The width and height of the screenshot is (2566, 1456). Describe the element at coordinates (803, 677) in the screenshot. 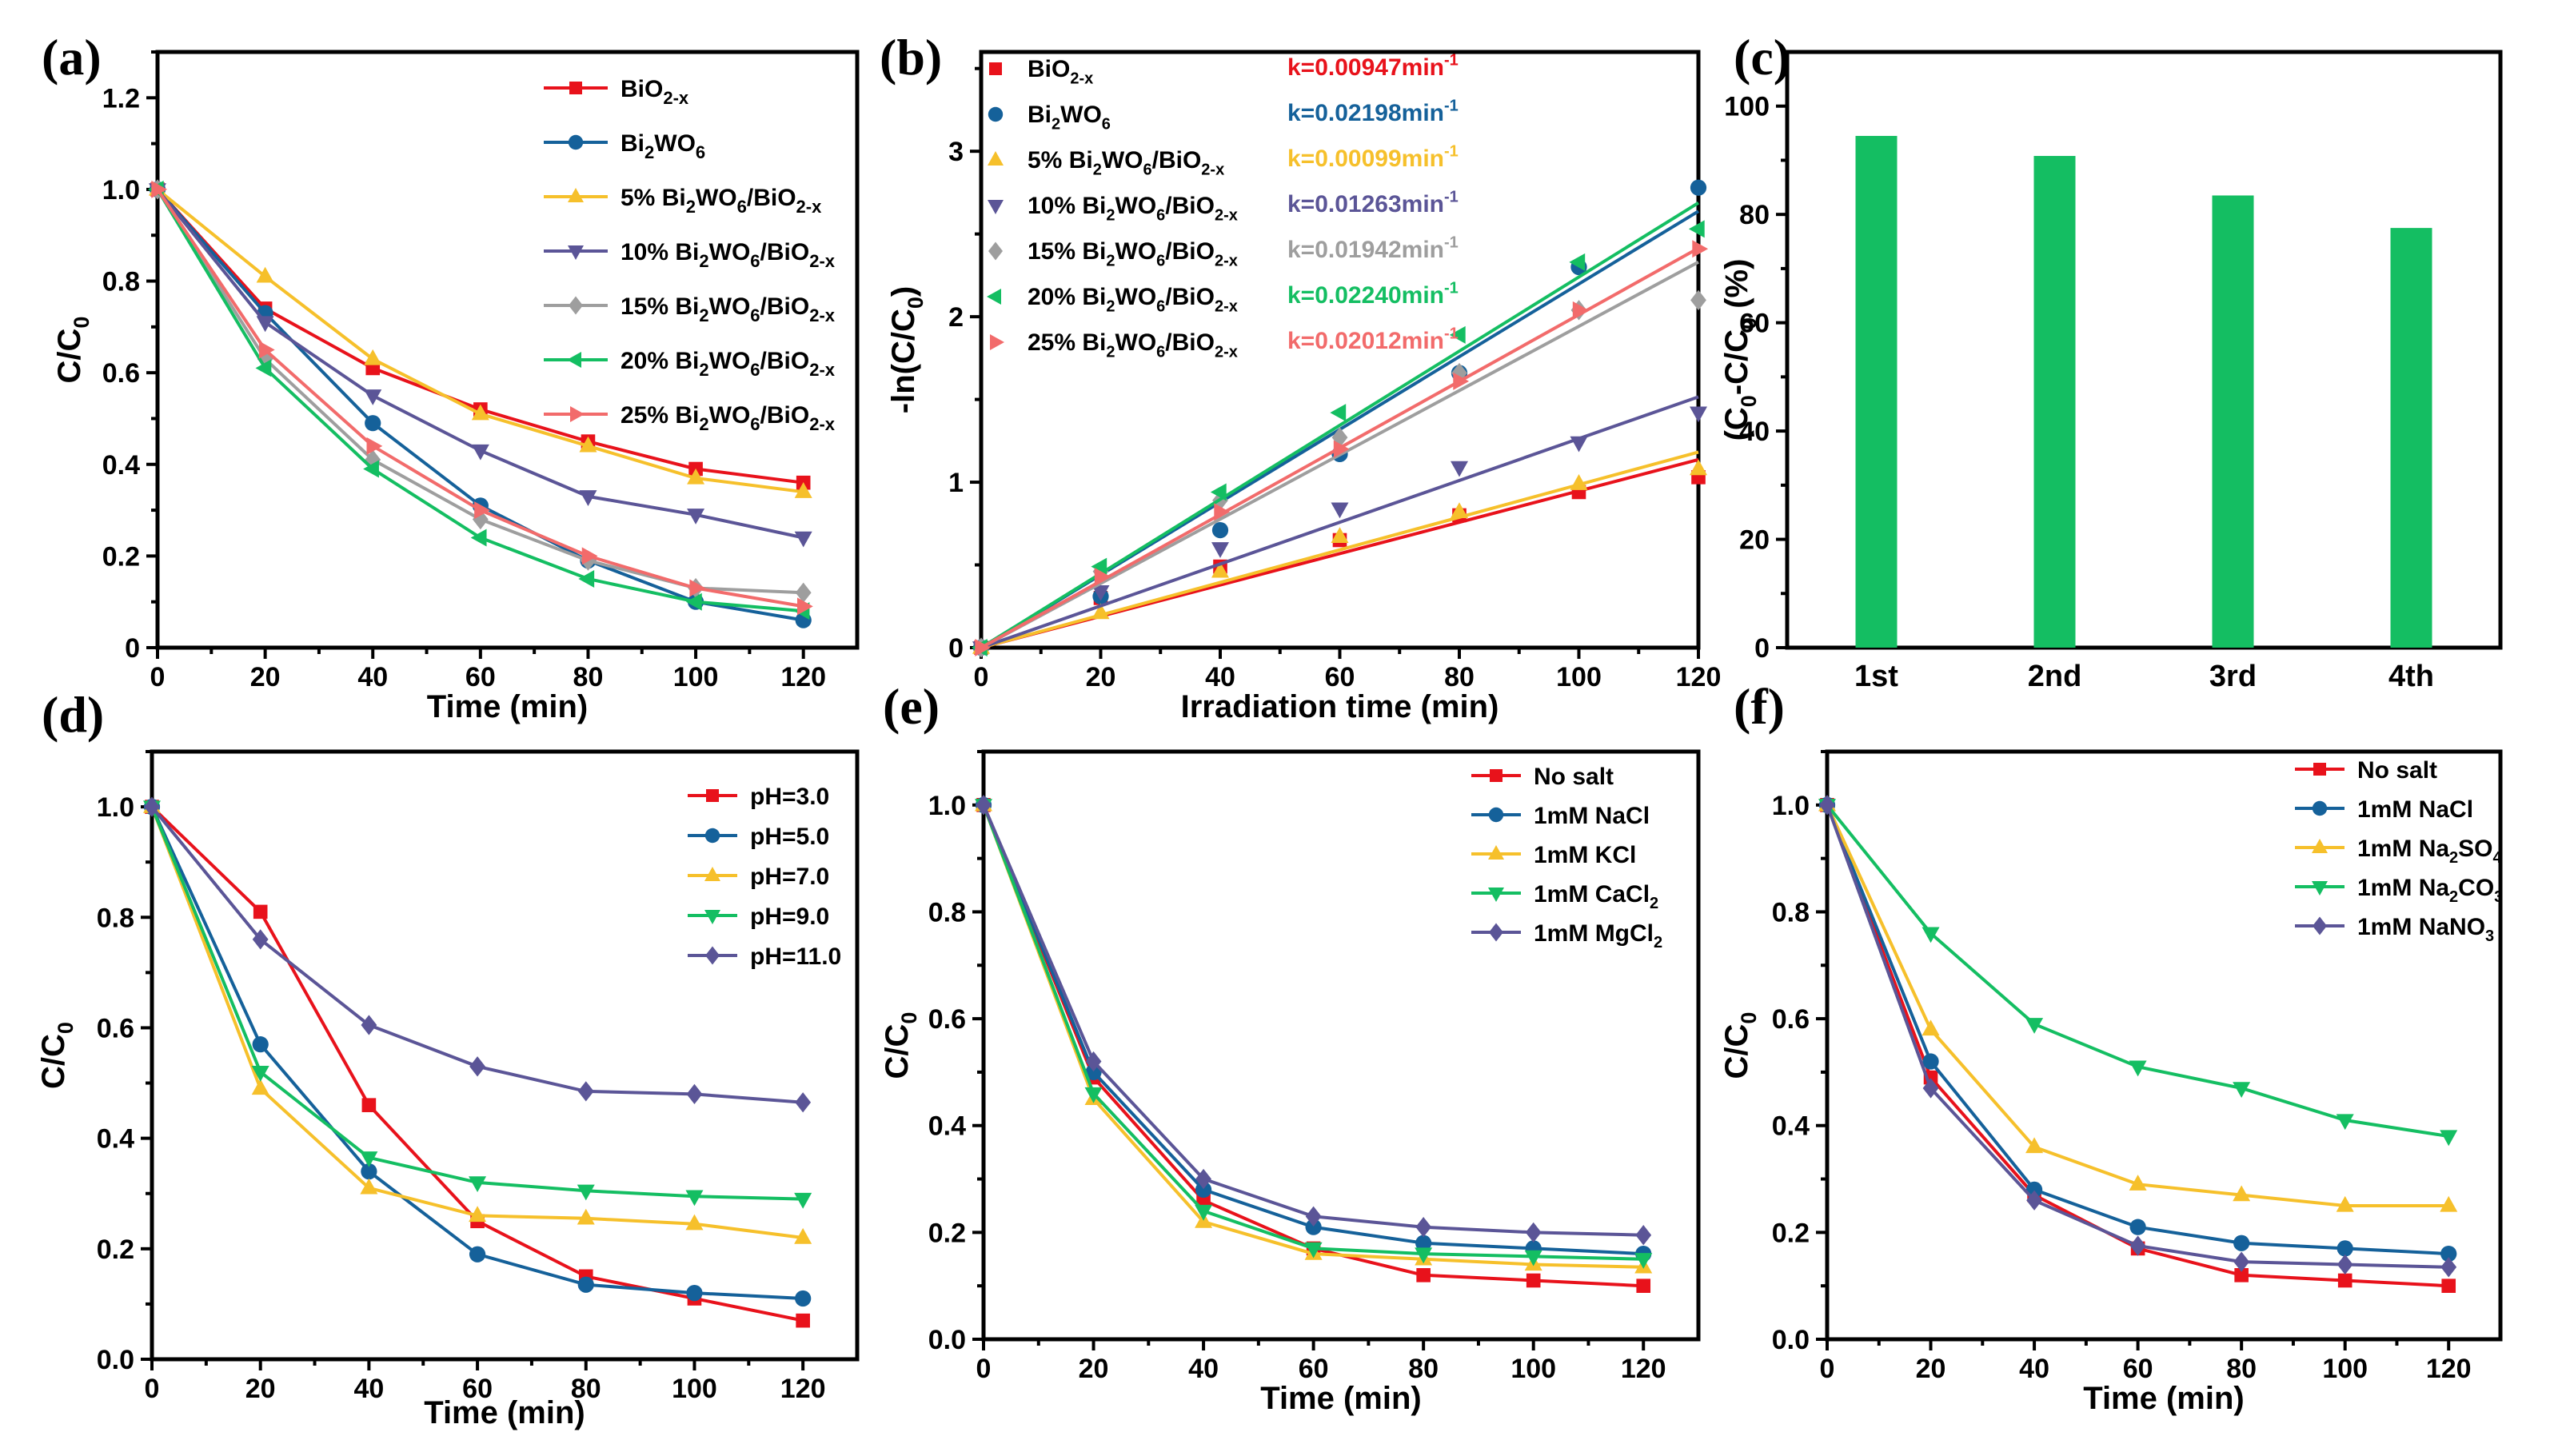

I see `x-tick-label-a: 120` at that location.